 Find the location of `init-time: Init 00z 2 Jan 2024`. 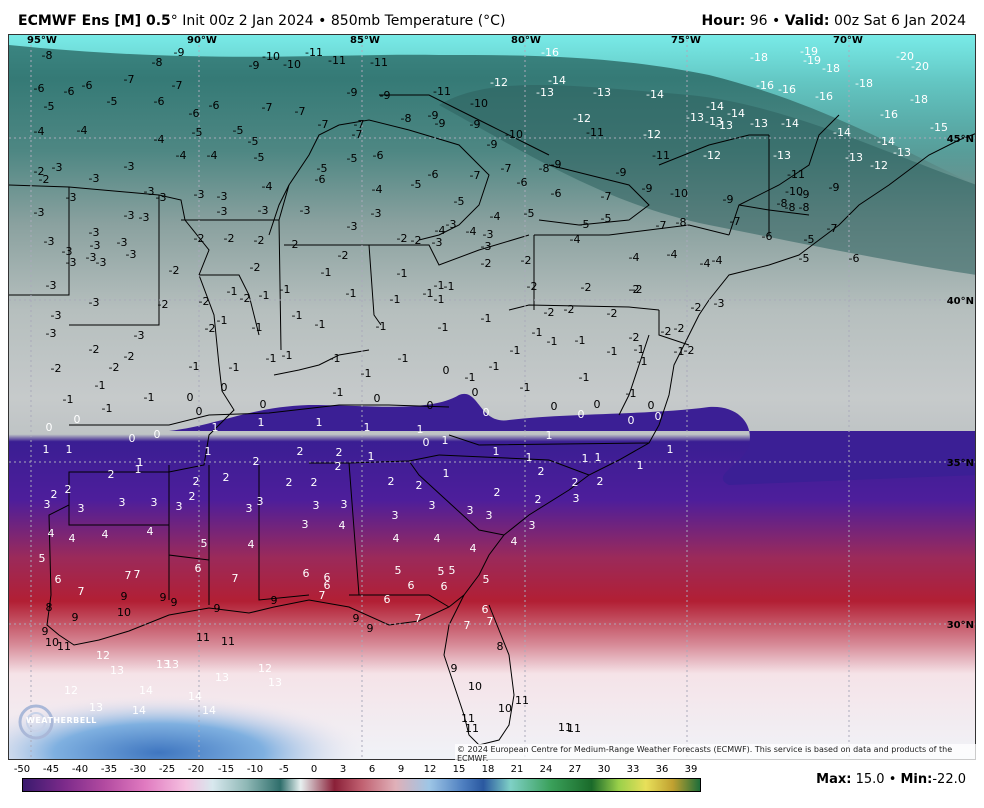

init-time: Init 00z 2 Jan 2024 is located at coordinates (248, 21).